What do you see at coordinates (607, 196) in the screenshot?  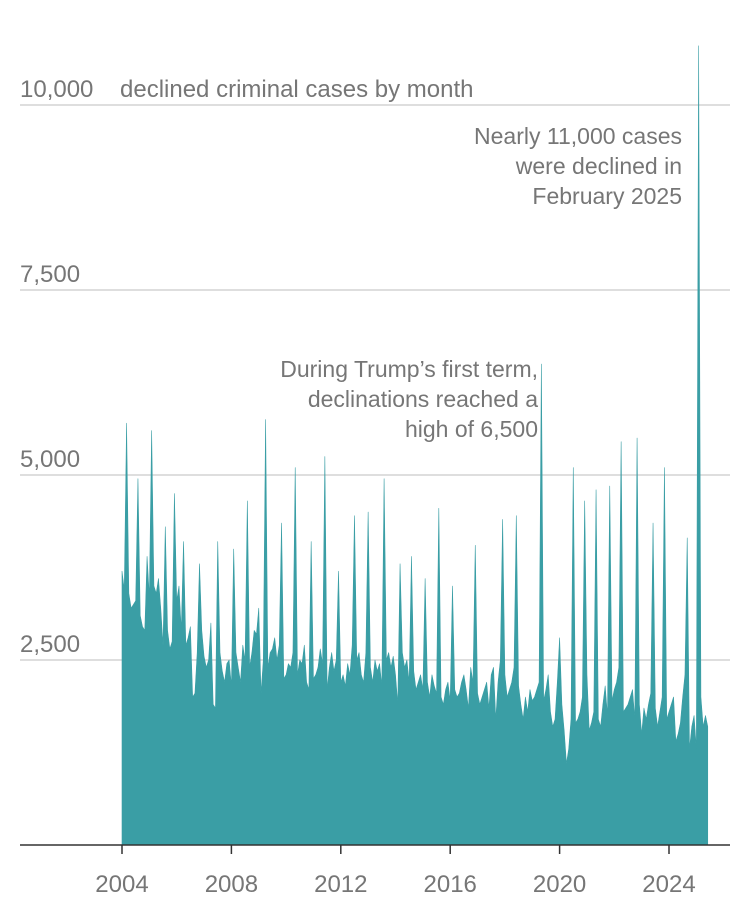 I see `annotation: February 2025` at bounding box center [607, 196].